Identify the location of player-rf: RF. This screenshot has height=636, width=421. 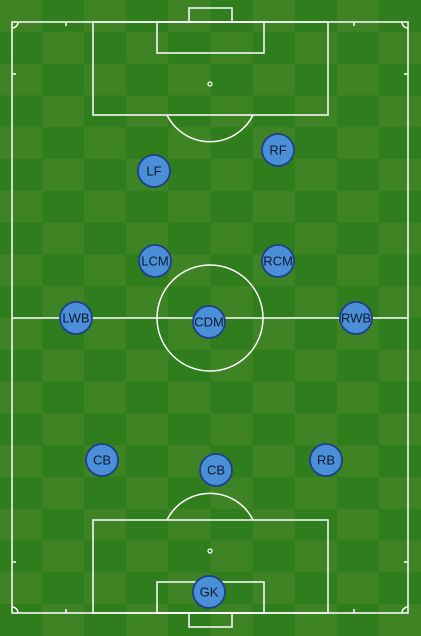
(278, 150).